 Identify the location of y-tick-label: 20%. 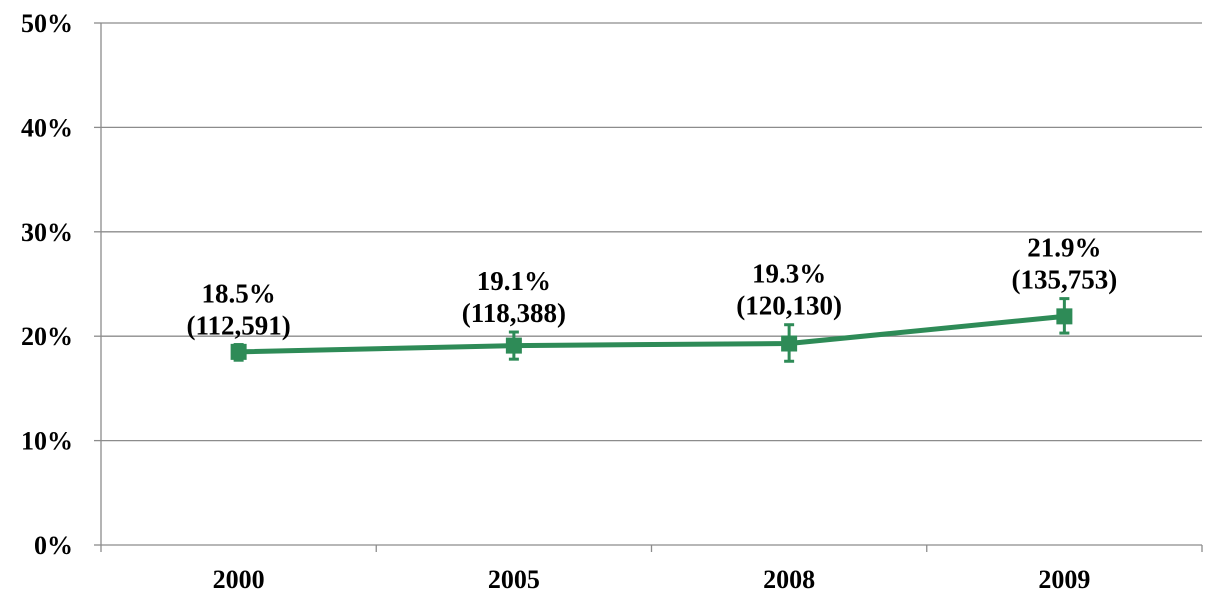
(47, 336).